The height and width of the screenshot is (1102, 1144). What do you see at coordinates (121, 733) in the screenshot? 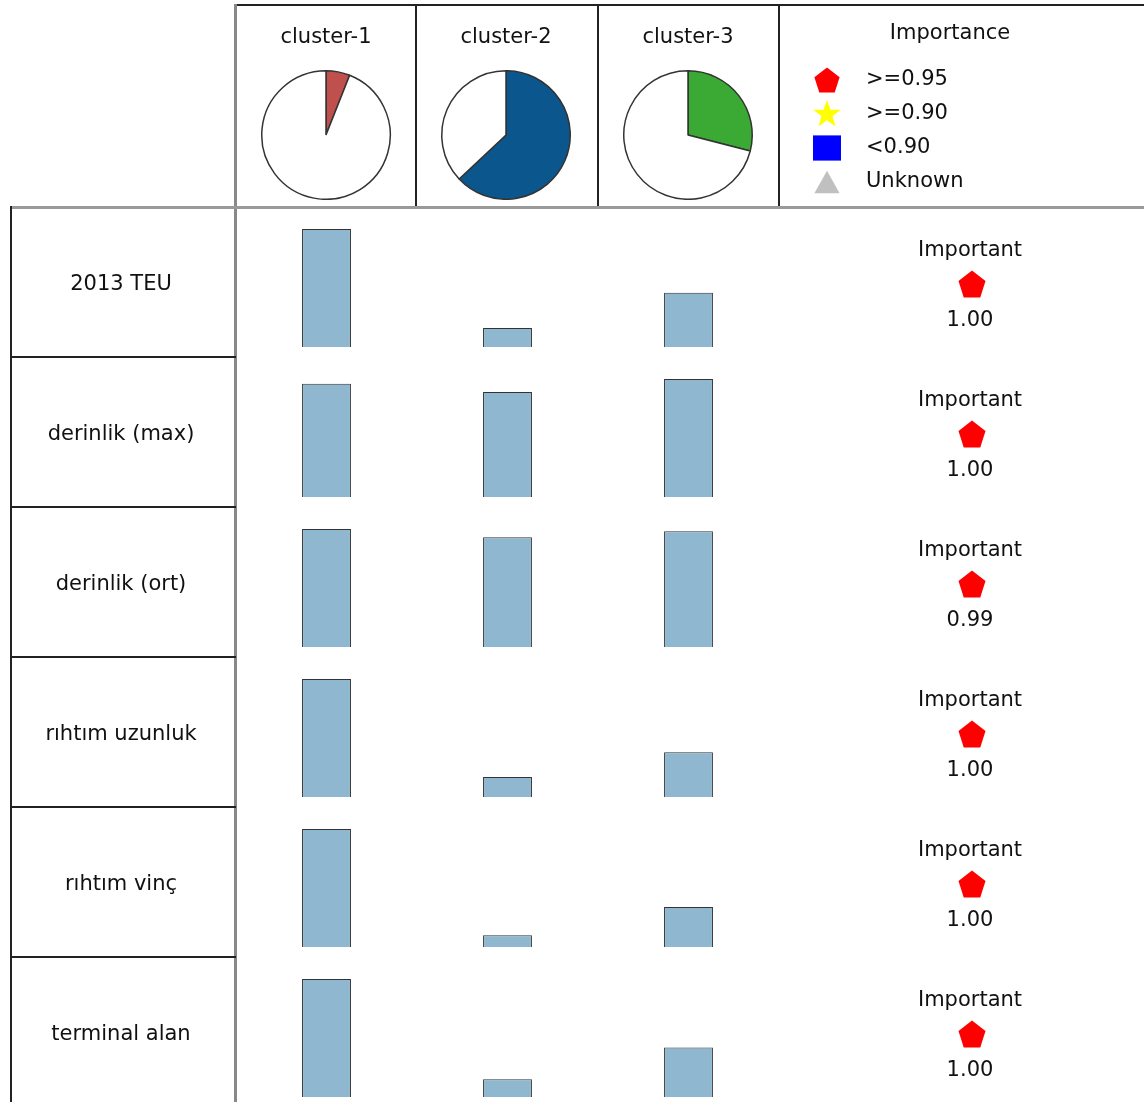
I see `text: rıhtım uzunluk` at bounding box center [121, 733].